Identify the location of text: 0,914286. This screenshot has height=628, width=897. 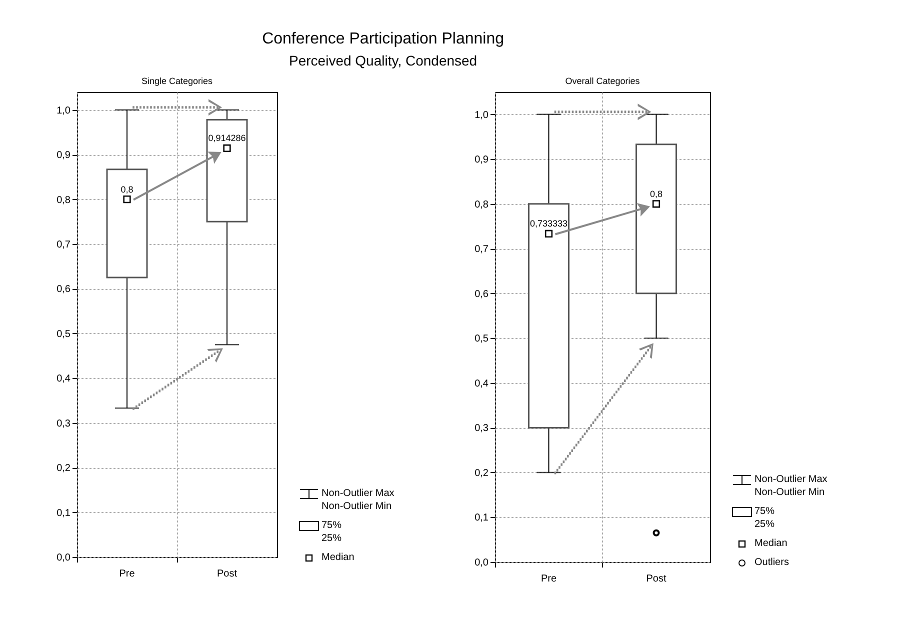
(227, 138).